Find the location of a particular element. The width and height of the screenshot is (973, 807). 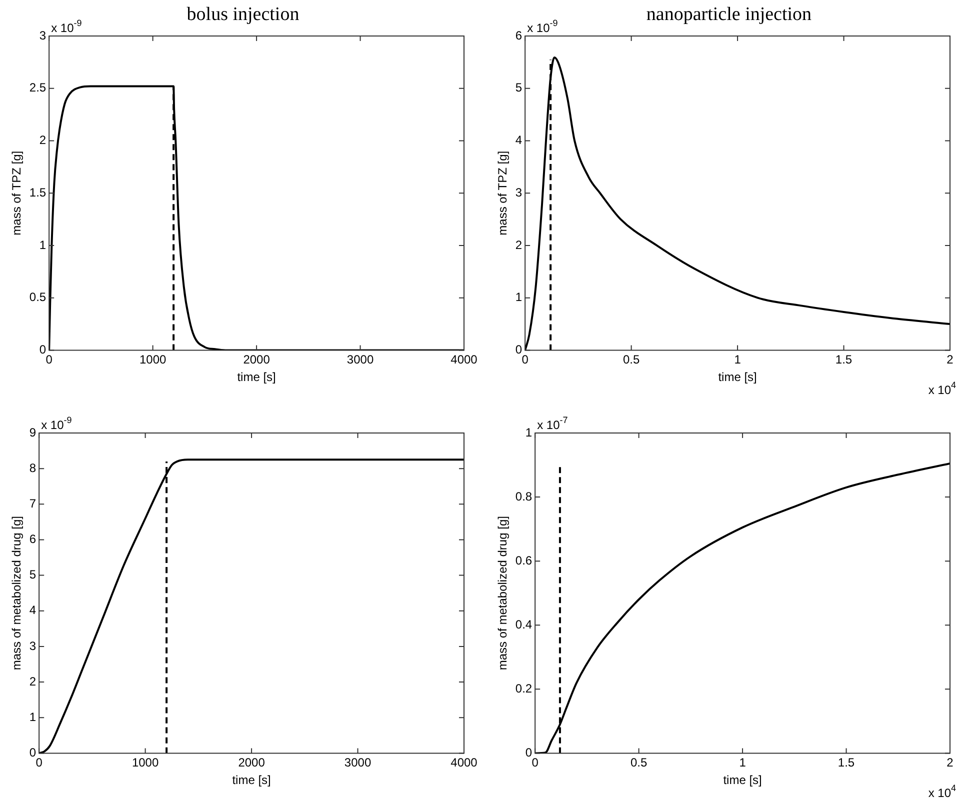

y-tick-label: 0.8 is located at coordinates (523, 496).